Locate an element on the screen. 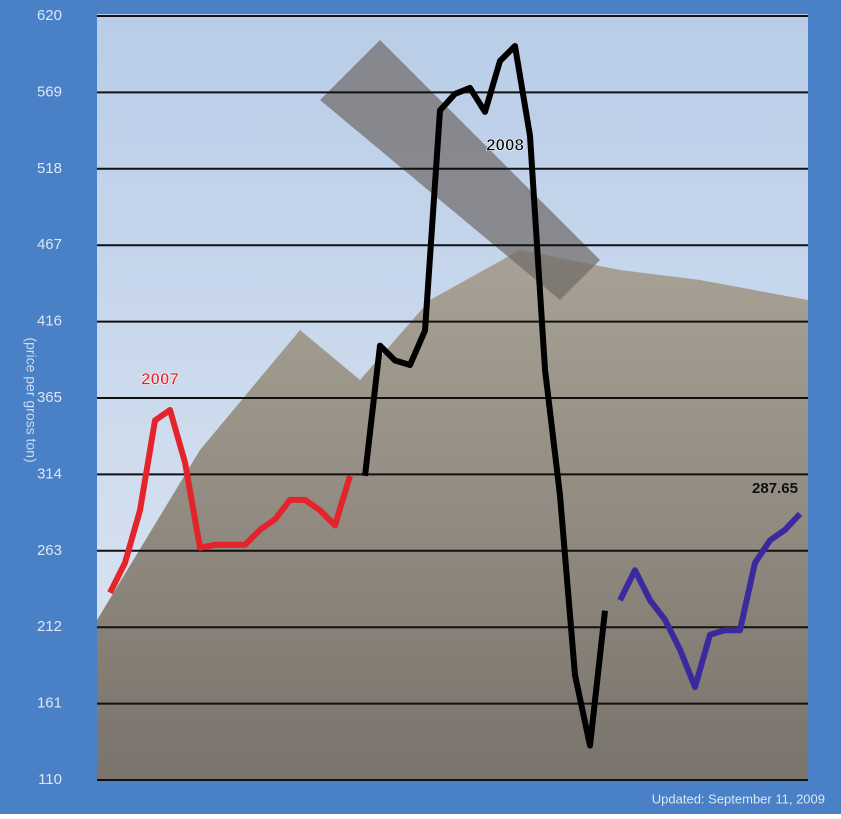 The height and width of the screenshot is (819, 841). y-tick-label: 467 is located at coordinates (49, 244).